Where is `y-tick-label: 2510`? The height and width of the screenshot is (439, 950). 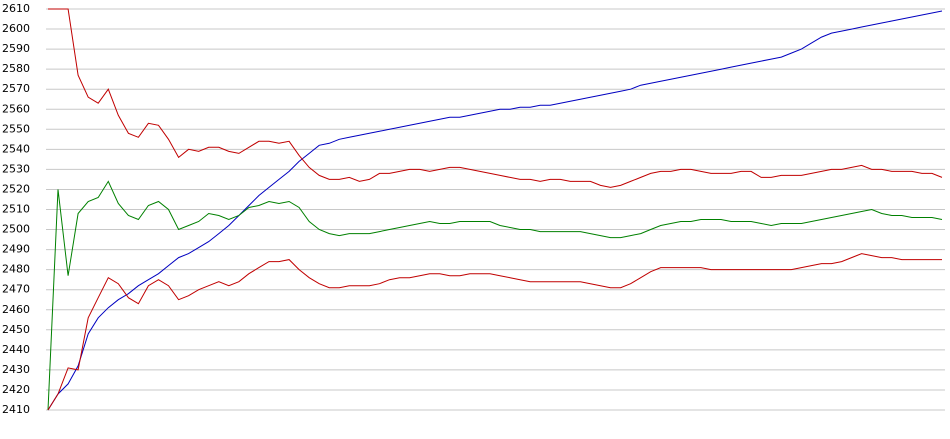
y-tick-label: 2510 is located at coordinates (16, 209).